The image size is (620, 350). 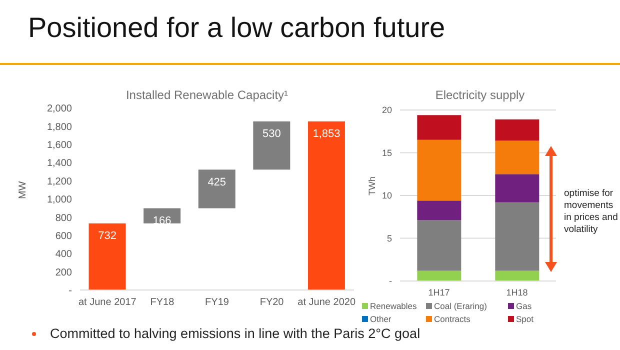 What do you see at coordinates (387, 153) in the screenshot?
I see `y-tick-label: 15` at bounding box center [387, 153].